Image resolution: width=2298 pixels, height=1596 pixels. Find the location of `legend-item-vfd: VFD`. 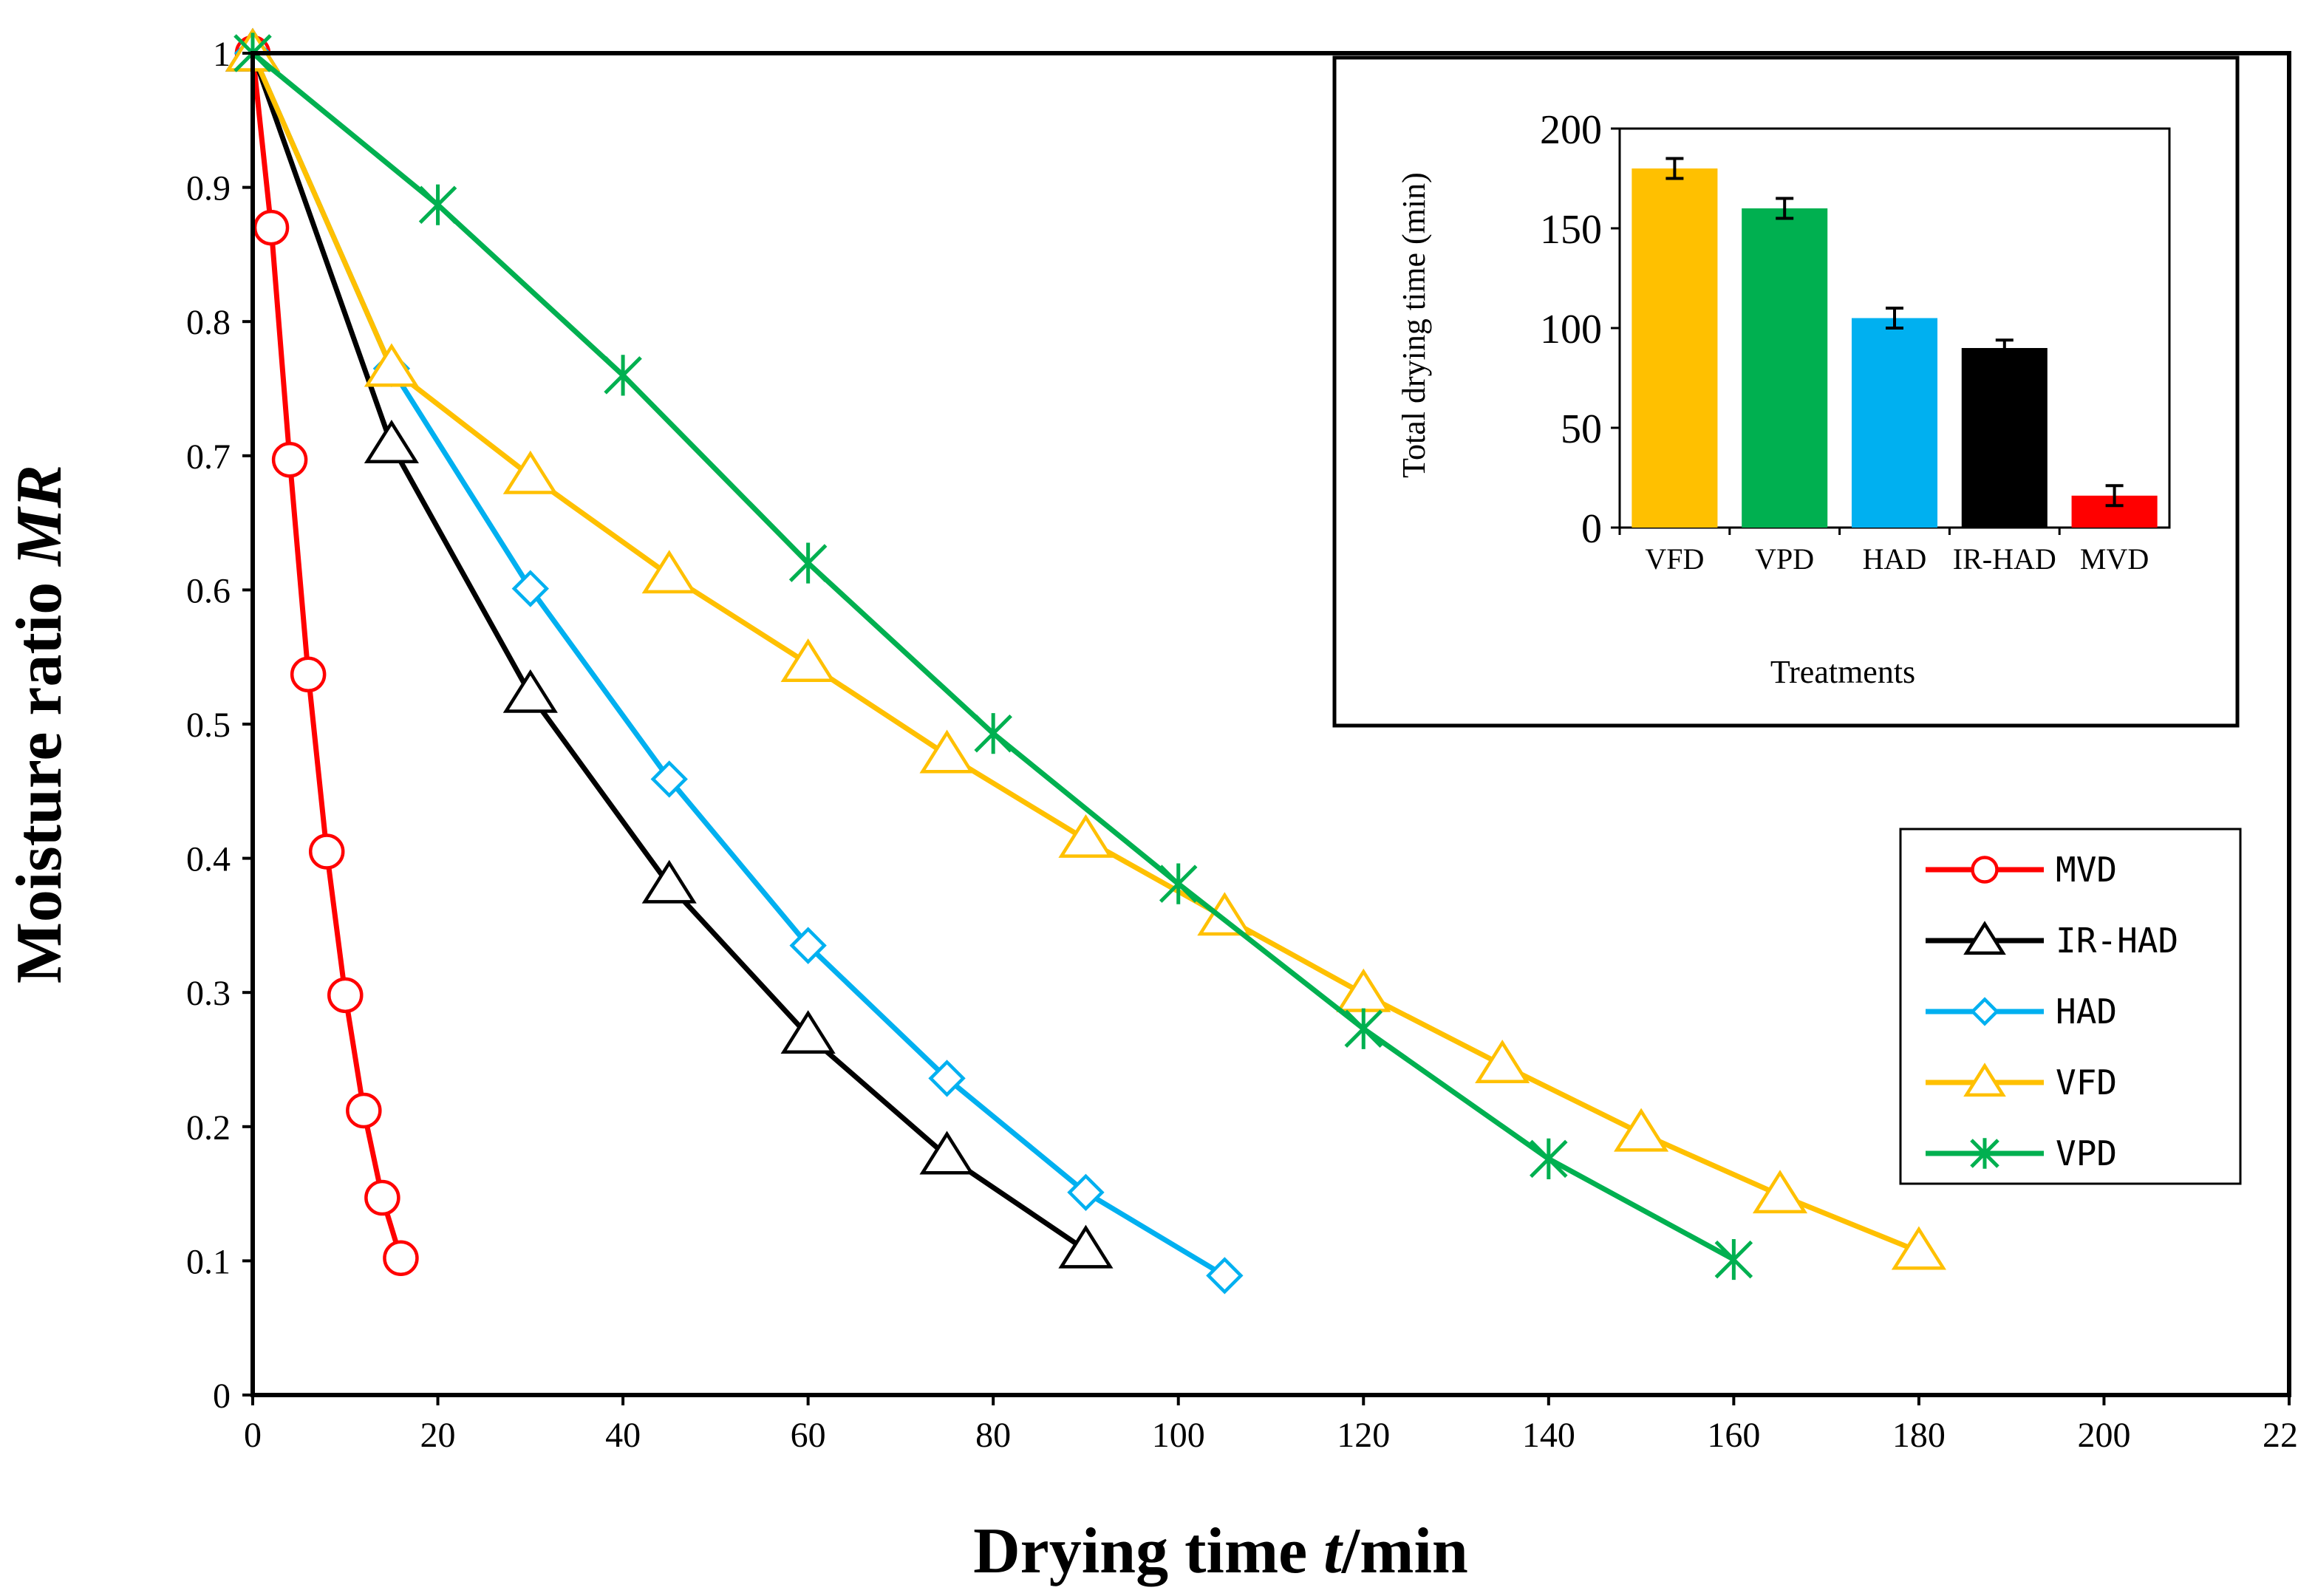

legend-item-vfd: VFD is located at coordinates (2021, 1082).